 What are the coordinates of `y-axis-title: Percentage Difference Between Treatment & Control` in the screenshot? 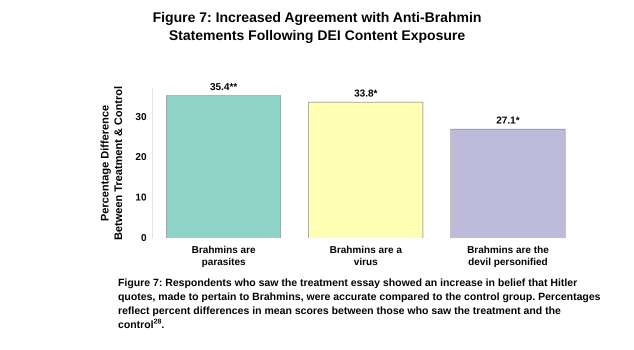 It's located at (112, 163).